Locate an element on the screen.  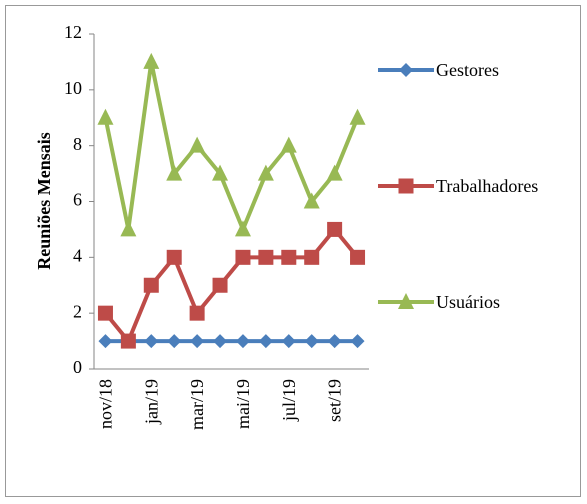
x-tick-label: mai/19 is located at coordinates (243, 404).